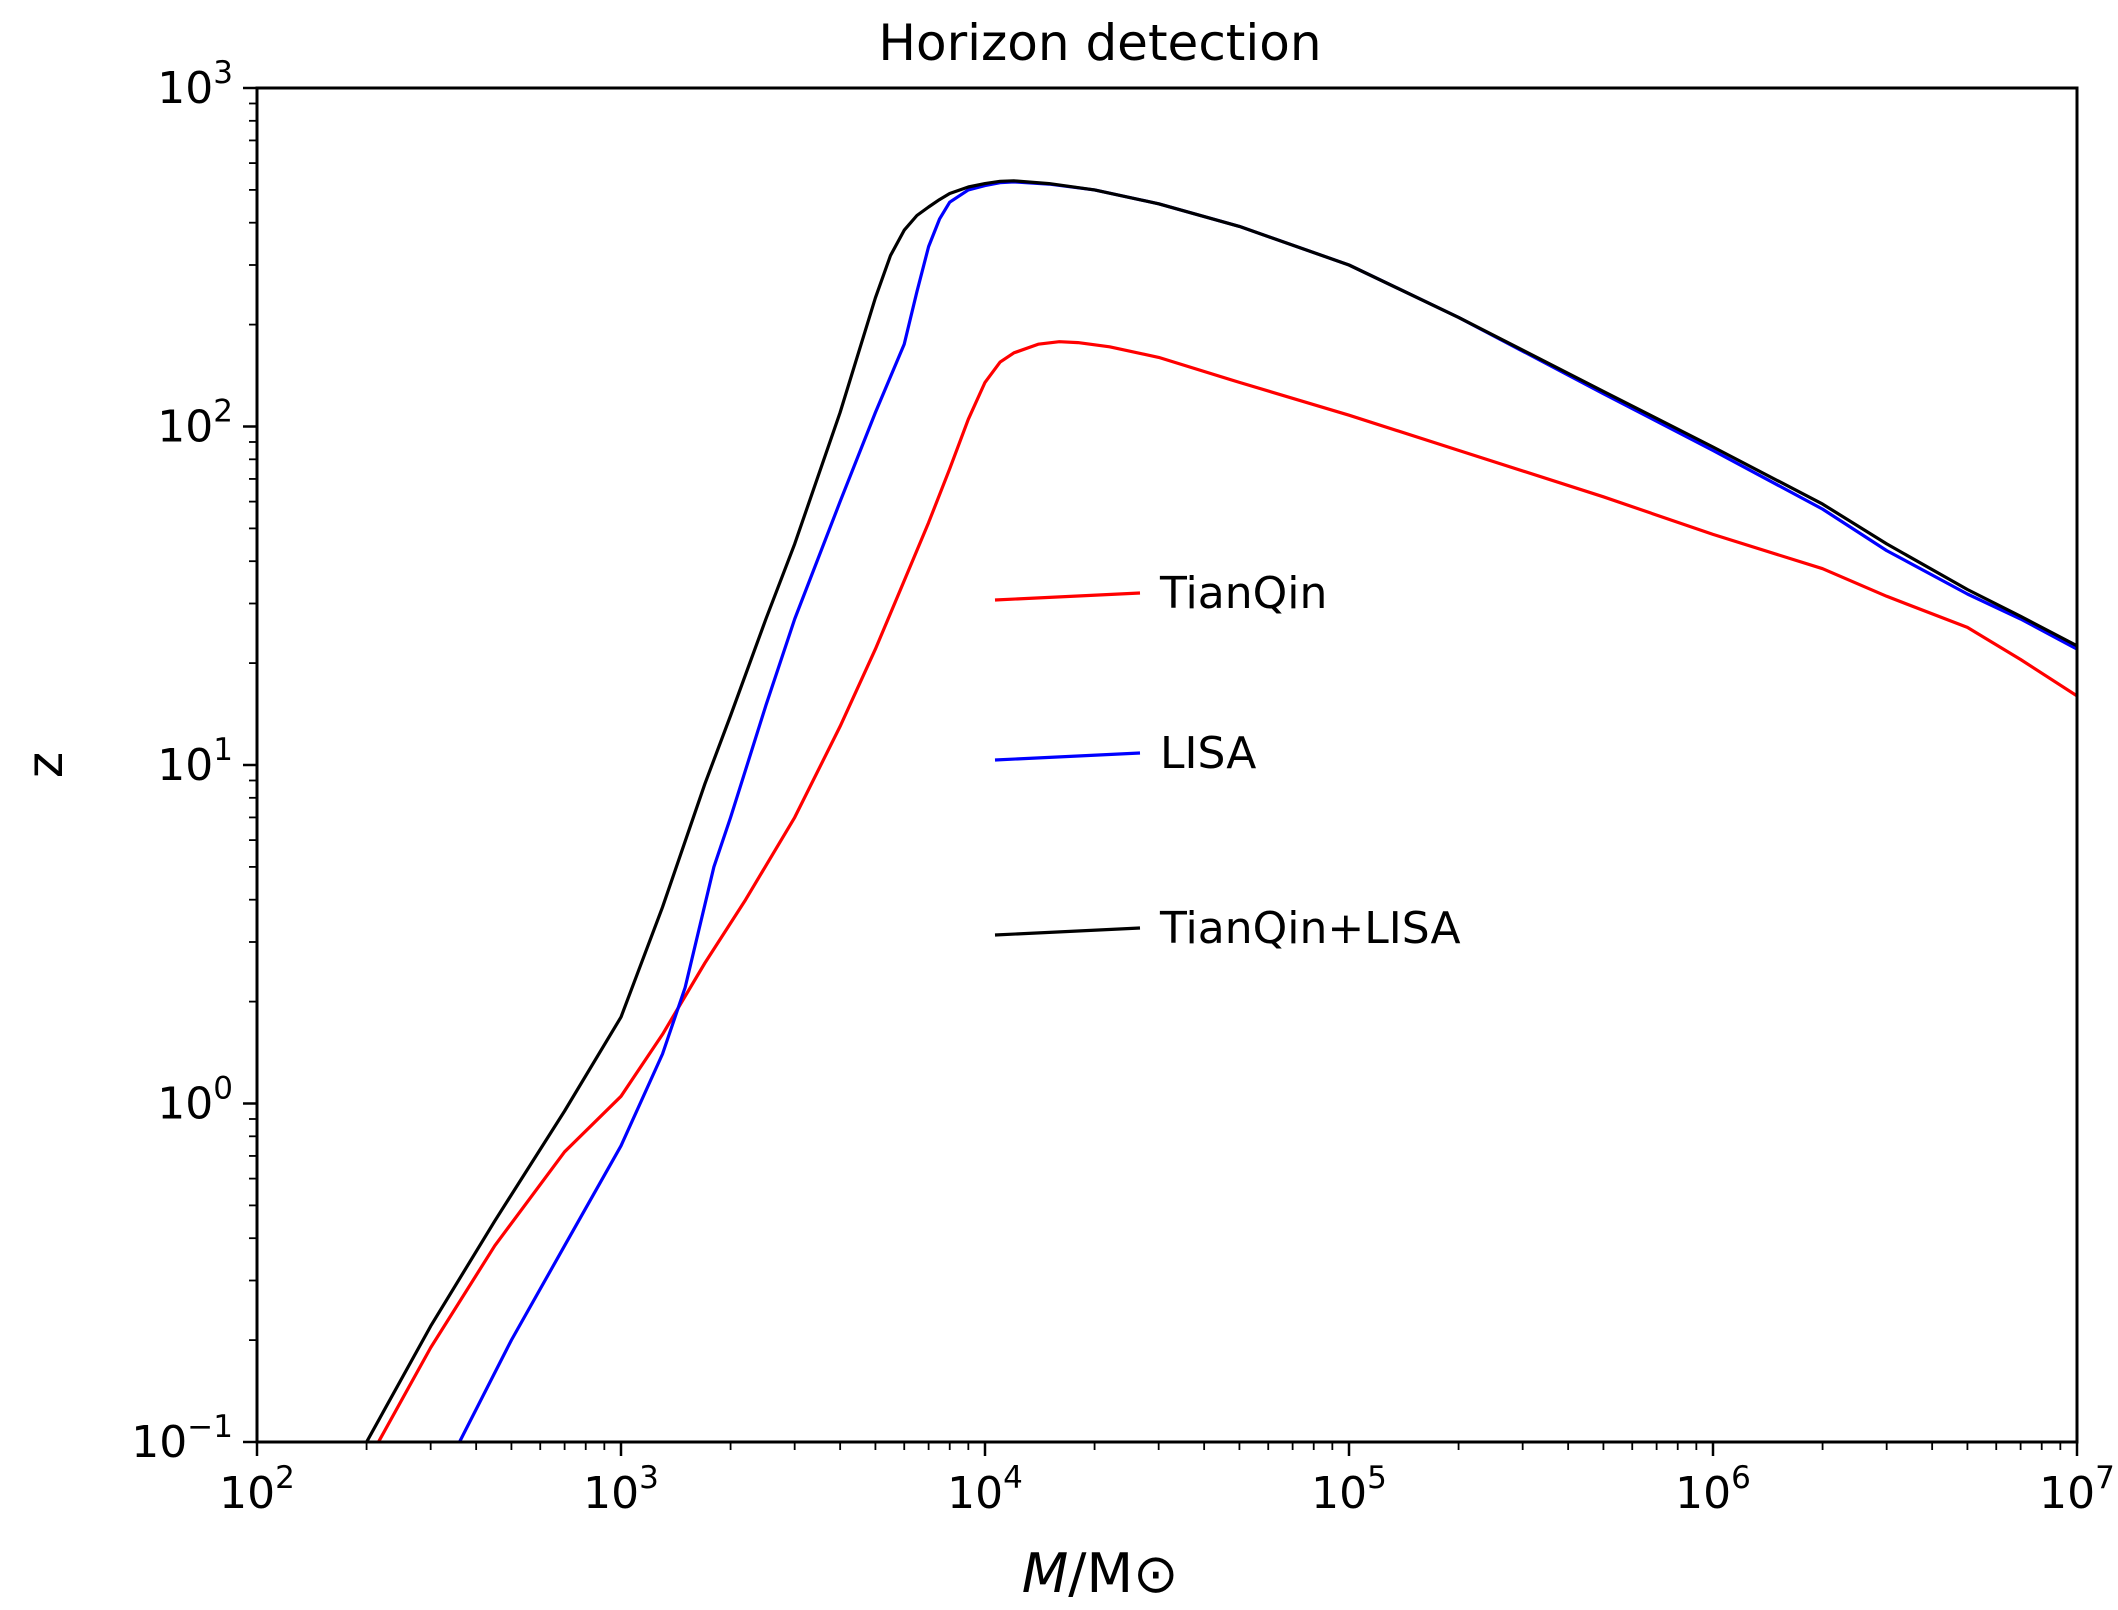 The width and height of the screenshot is (2118, 1610). Describe the element at coordinates (1243, 593) in the screenshot. I see `legend-label: TianQin` at that location.